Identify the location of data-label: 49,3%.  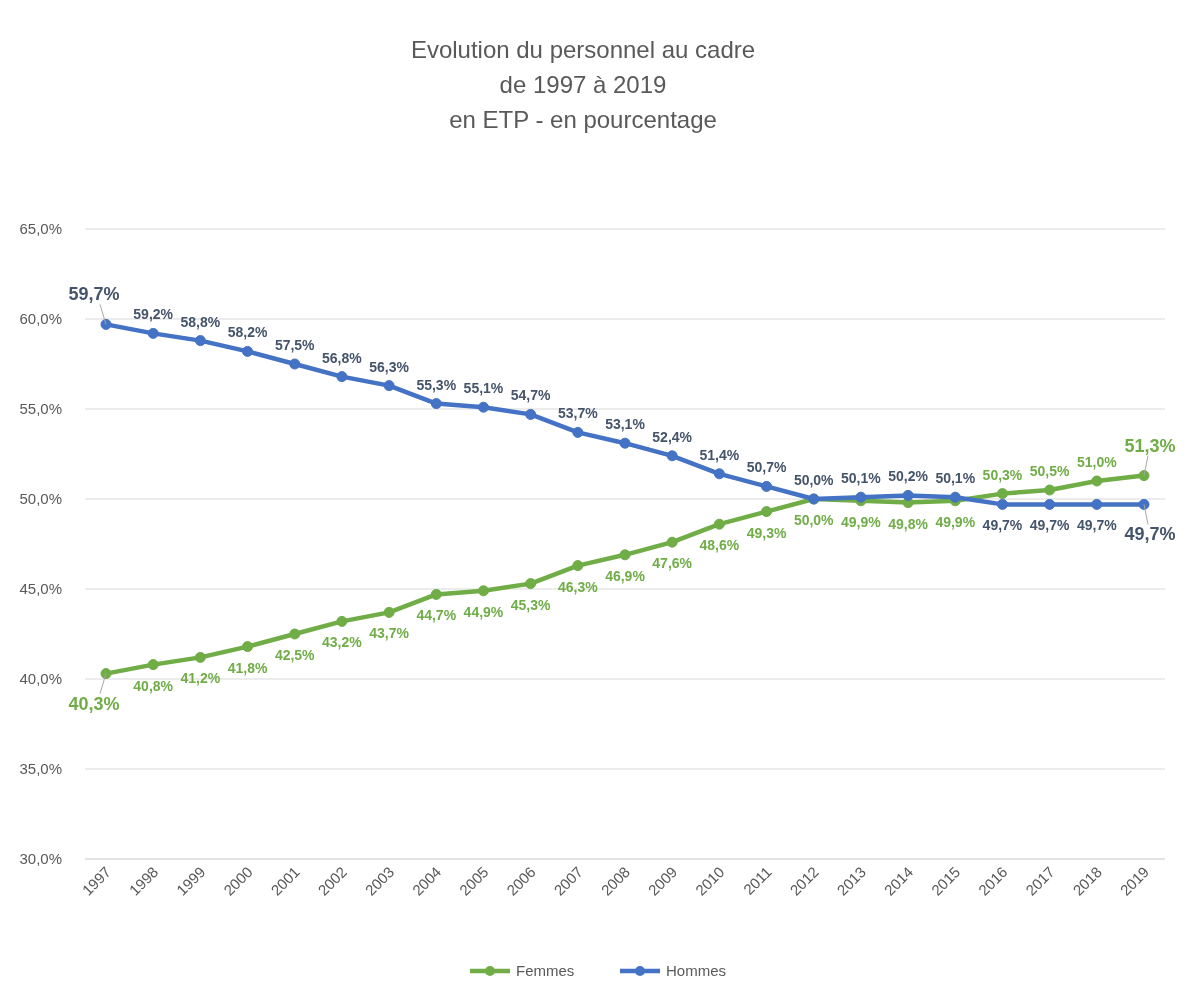
(766, 532).